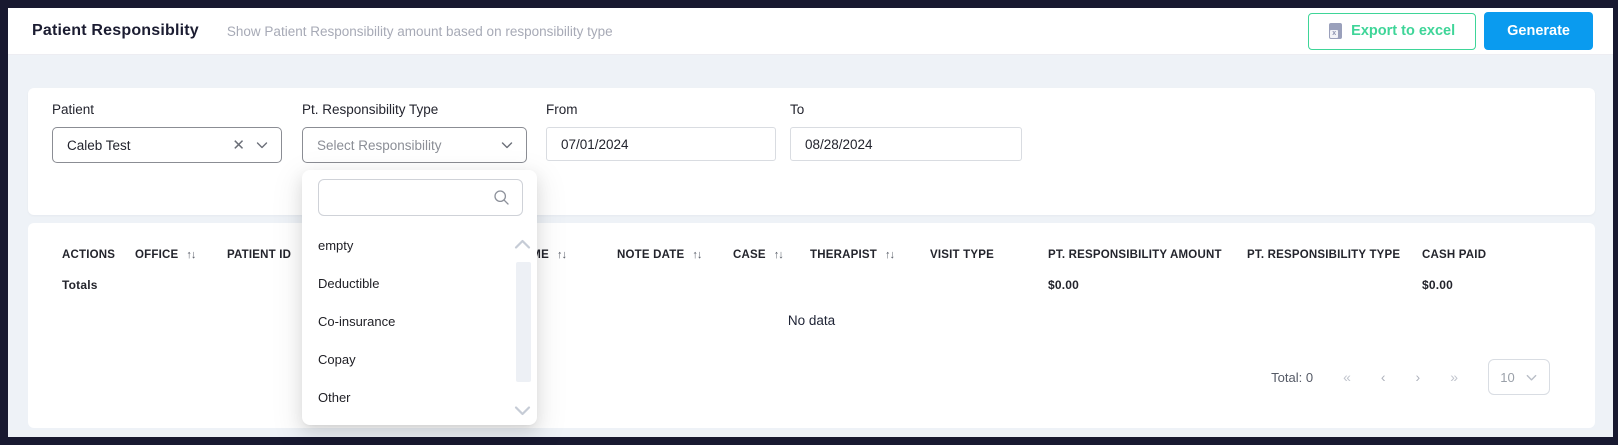 This screenshot has height=445, width=1618. Describe the element at coordinates (1438, 285) in the screenshot. I see `totals-cash-paid: $0.00` at that location.